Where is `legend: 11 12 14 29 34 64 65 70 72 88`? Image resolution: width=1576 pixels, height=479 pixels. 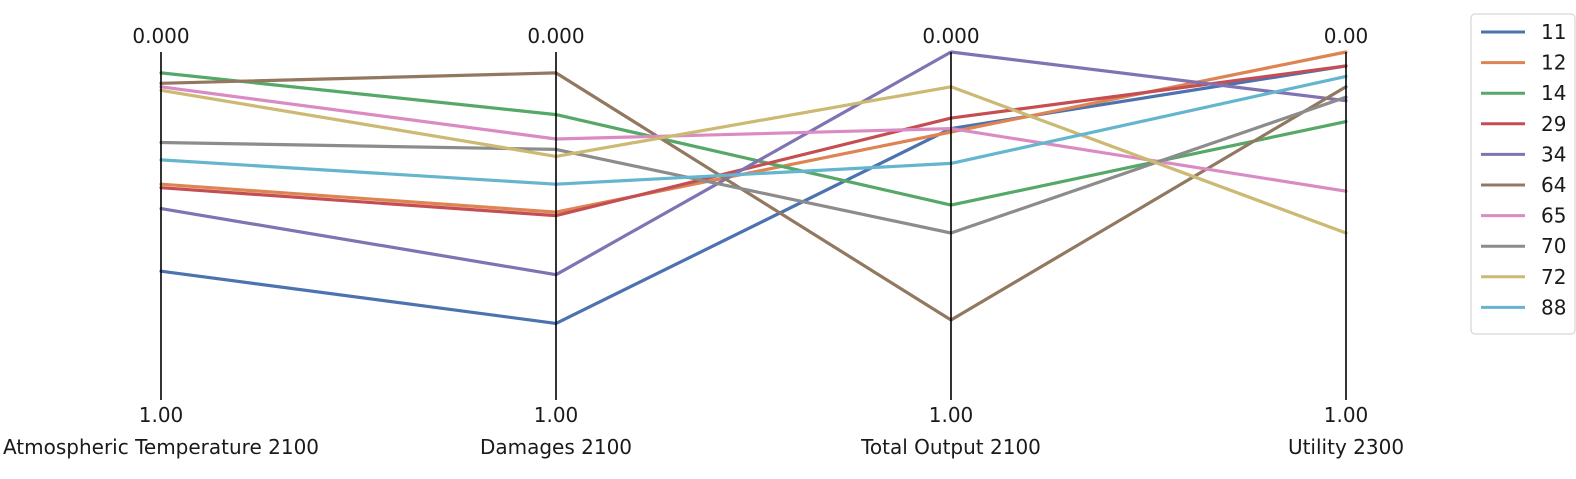 legend: 11 12 14 29 34 64 65 70 72 88 is located at coordinates (1523, 174).